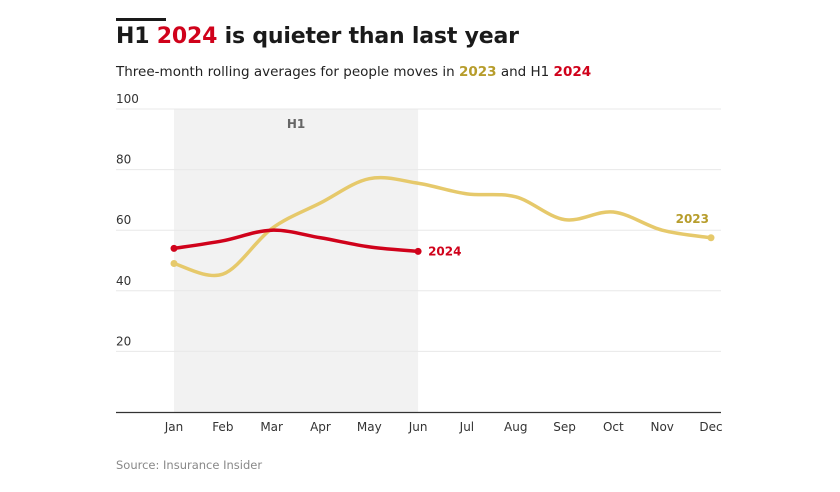 Image resolution: width=840 pixels, height=492 pixels. What do you see at coordinates (123, 160) in the screenshot?
I see `y-tick-label: 80` at bounding box center [123, 160].